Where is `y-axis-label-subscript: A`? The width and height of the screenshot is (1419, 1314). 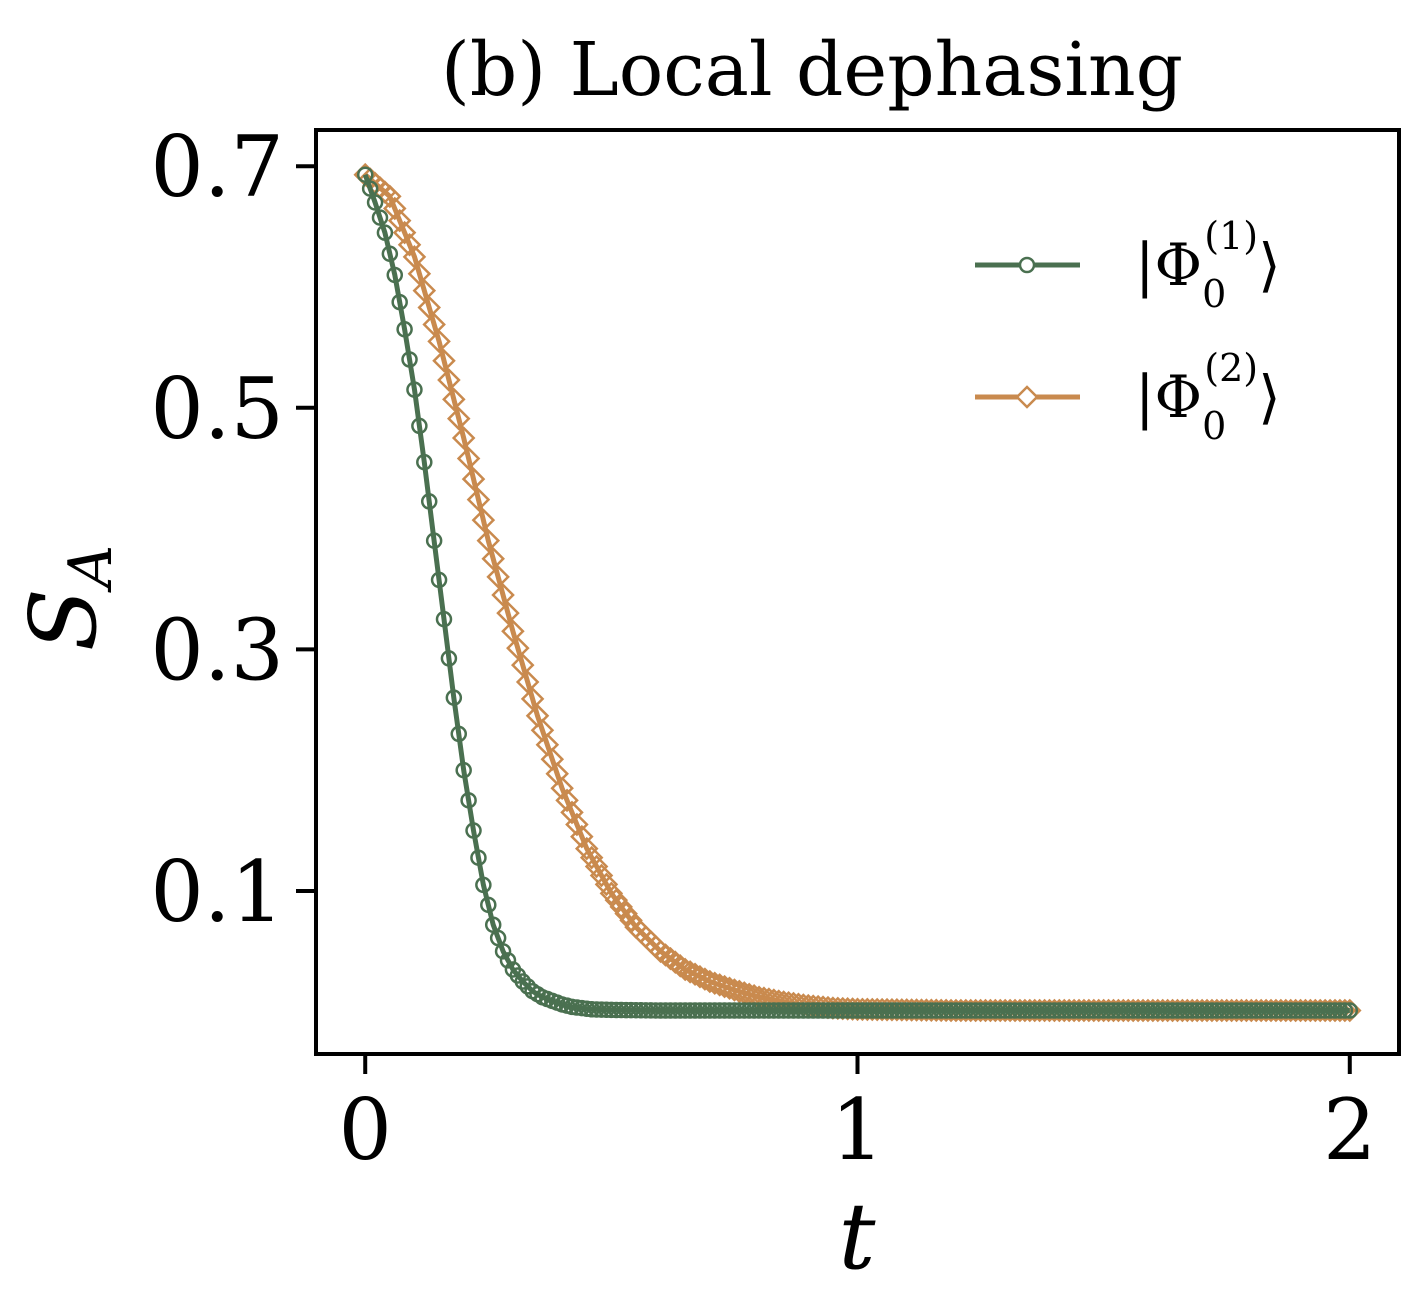 y-axis-label-subscript: A is located at coordinates (91, 569).